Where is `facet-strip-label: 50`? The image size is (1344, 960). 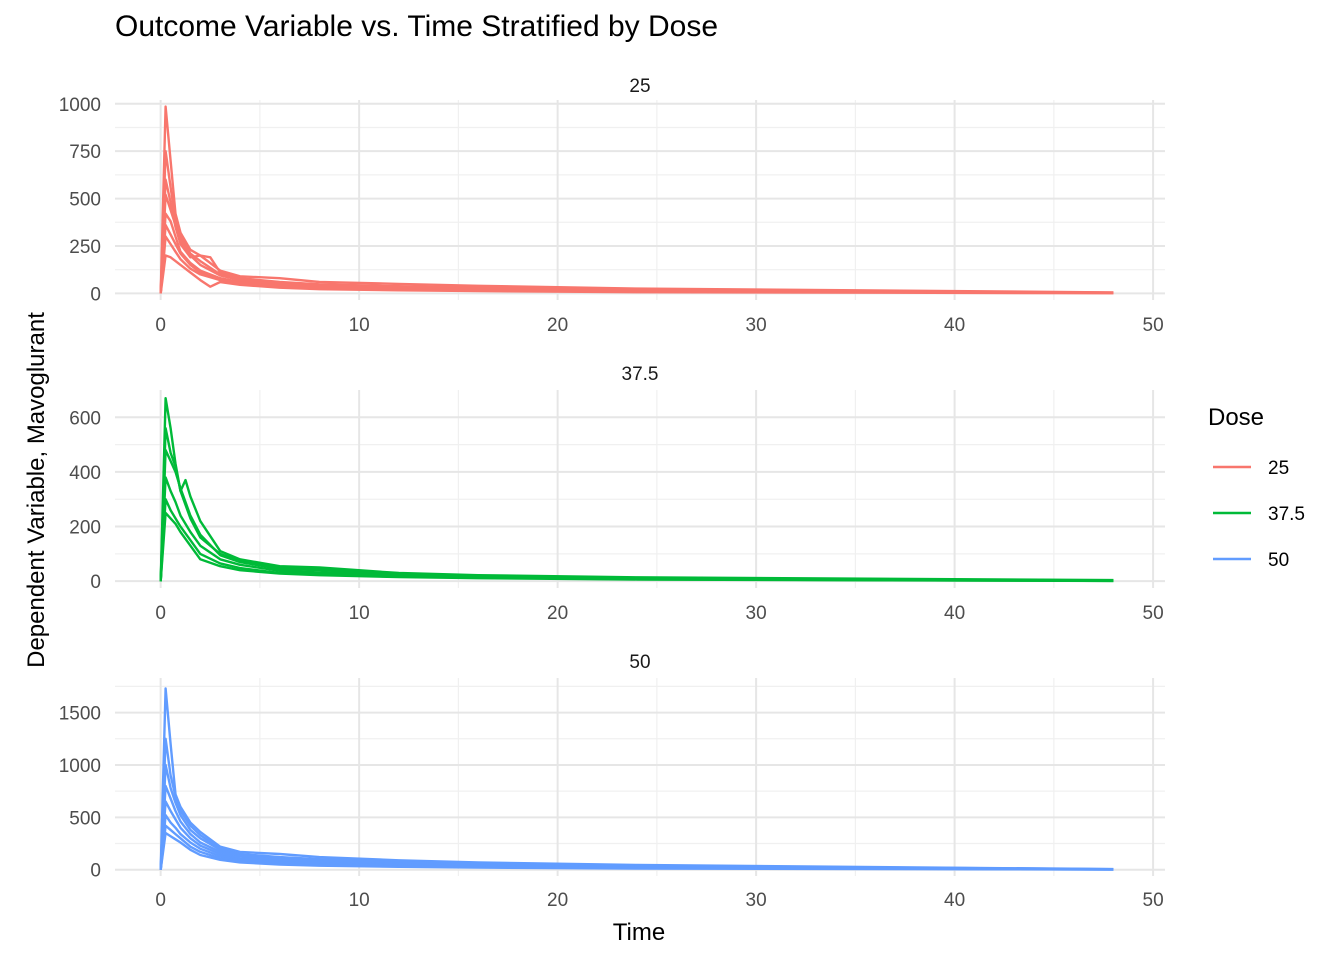
facet-strip-label: 50 is located at coordinates (639, 662).